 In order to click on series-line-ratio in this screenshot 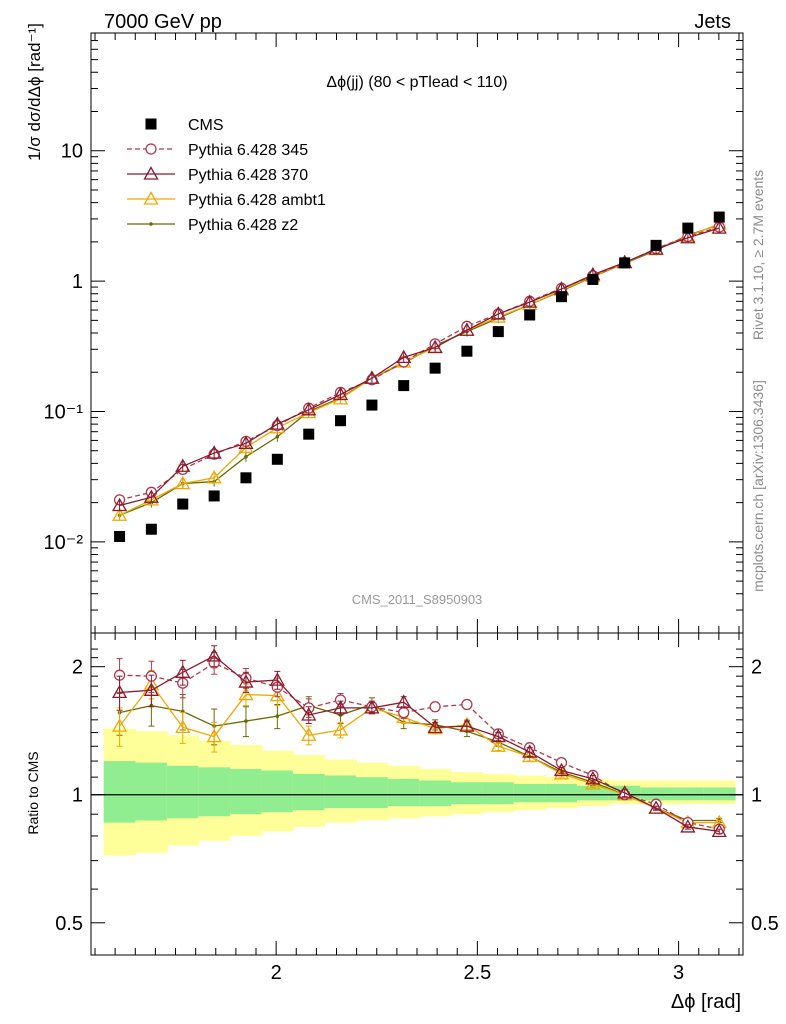, I will do `click(419, 746)`.